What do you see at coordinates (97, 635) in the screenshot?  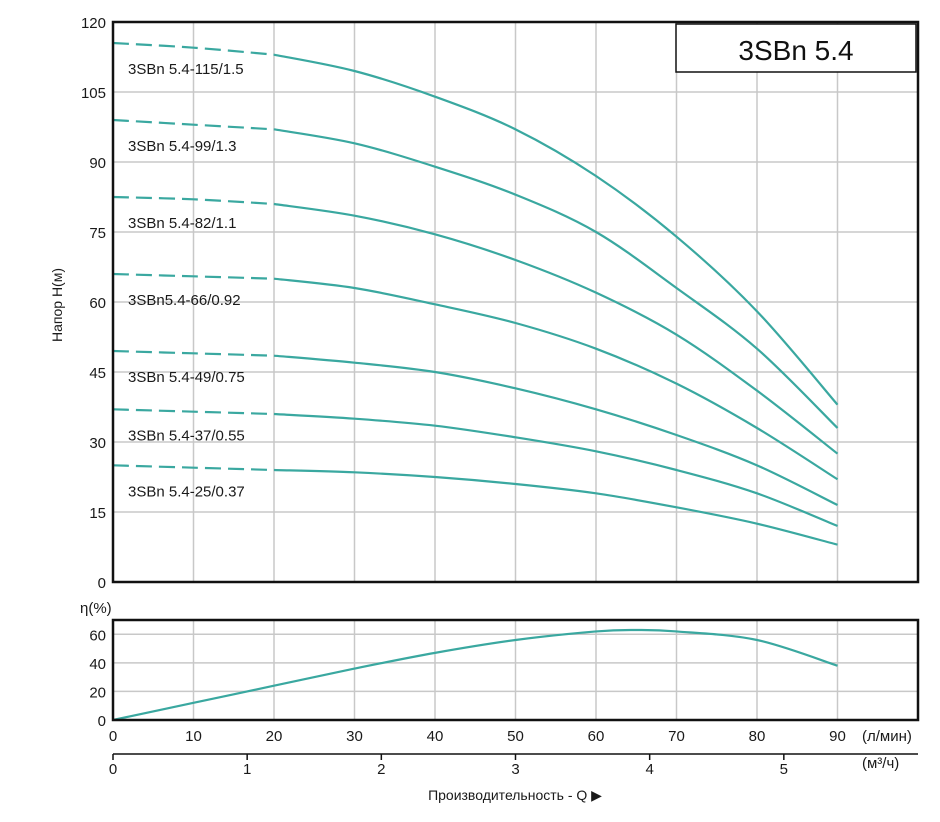 I see `eff-y-tick-label: 60` at bounding box center [97, 635].